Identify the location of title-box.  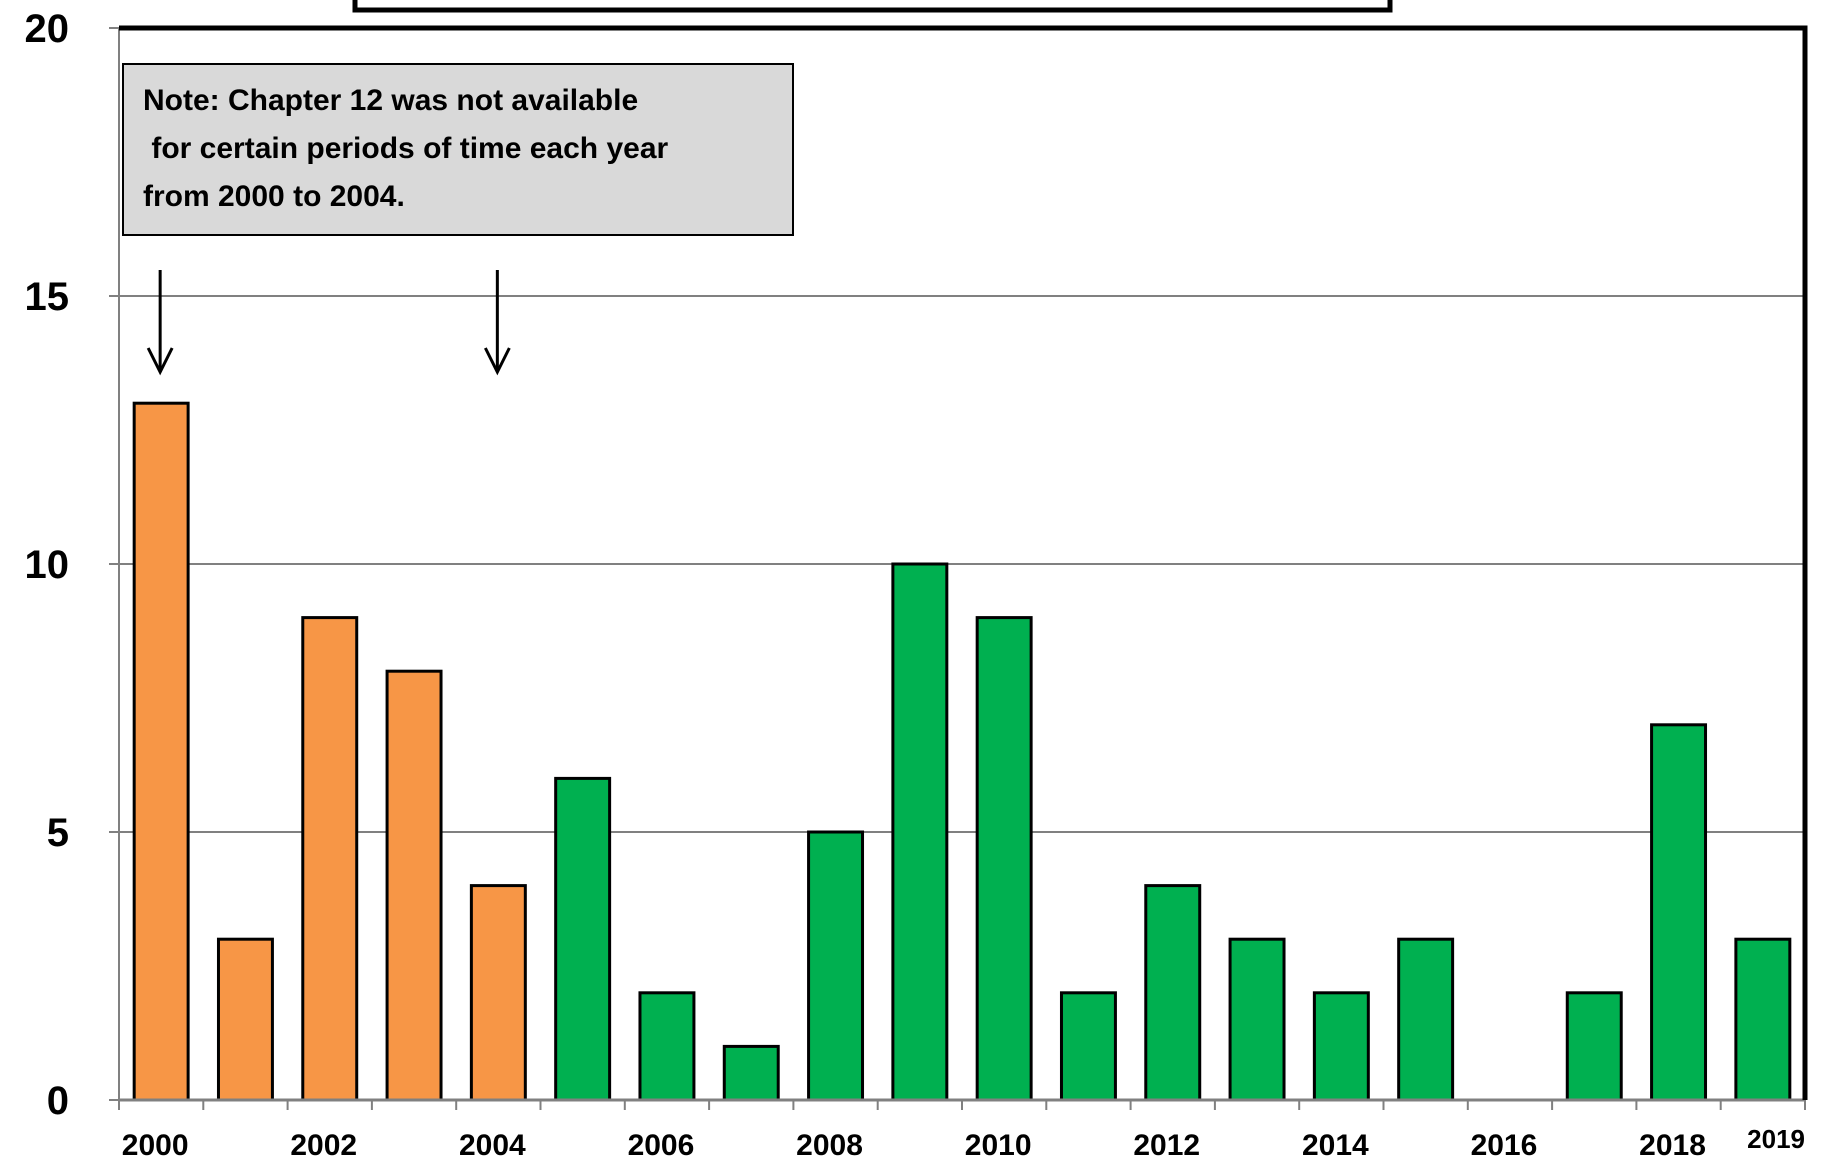
(872, 6).